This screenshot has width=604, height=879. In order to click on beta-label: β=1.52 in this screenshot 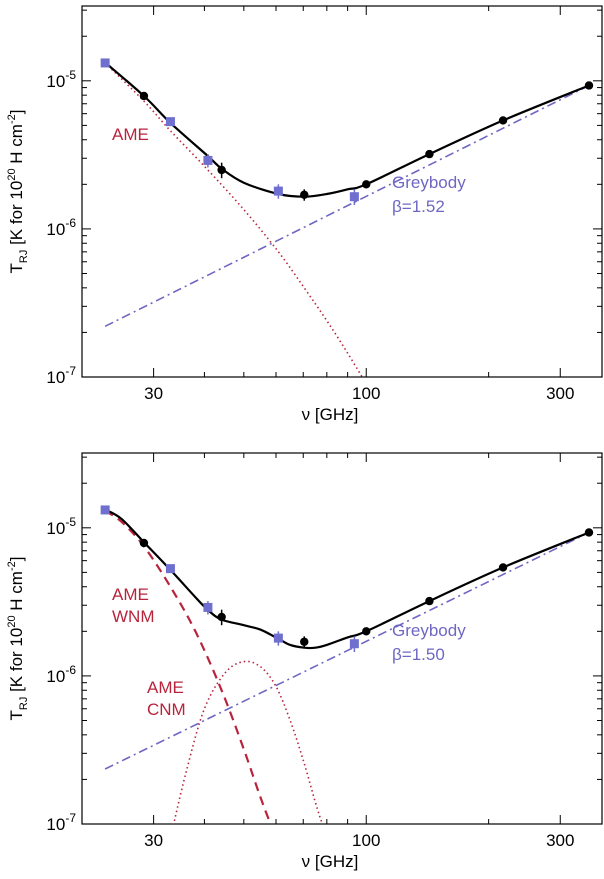, I will do `click(418, 206)`.